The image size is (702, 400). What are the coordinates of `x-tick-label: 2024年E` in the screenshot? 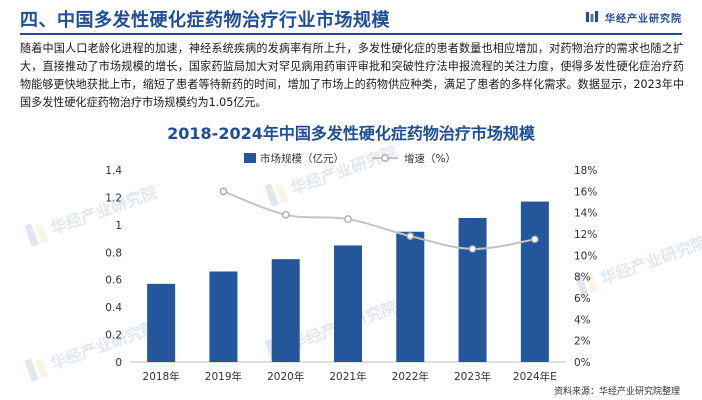 It's located at (535, 376).